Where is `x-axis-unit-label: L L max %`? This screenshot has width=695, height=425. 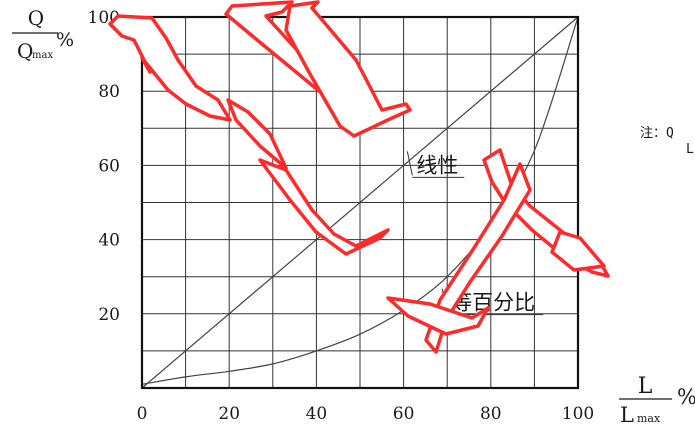
x-axis-unit-label: L L max % is located at coordinates (657, 399).